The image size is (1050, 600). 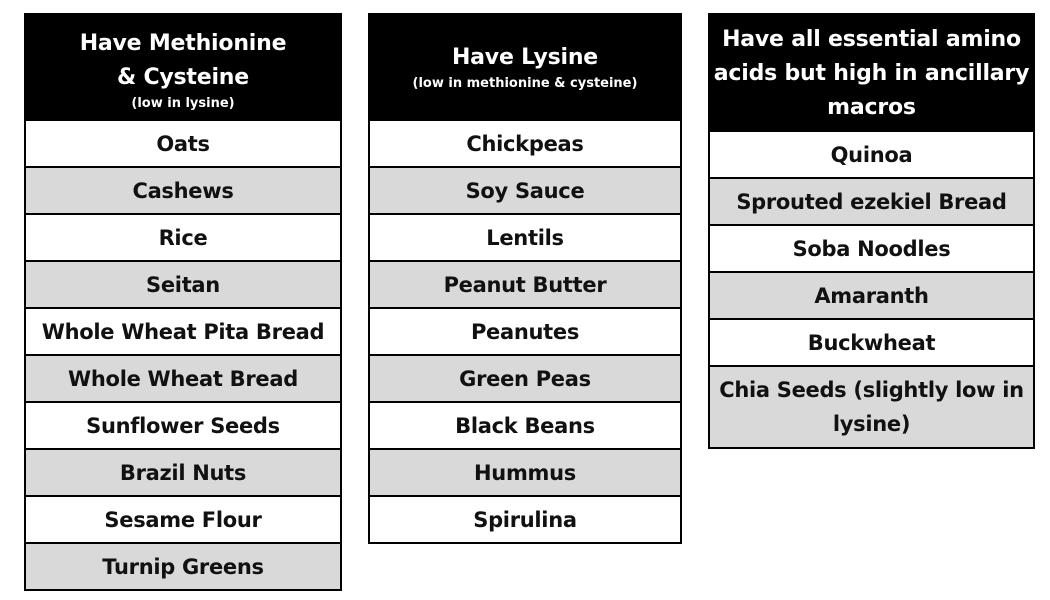 What do you see at coordinates (183, 143) in the screenshot?
I see `table-row: Oats` at bounding box center [183, 143].